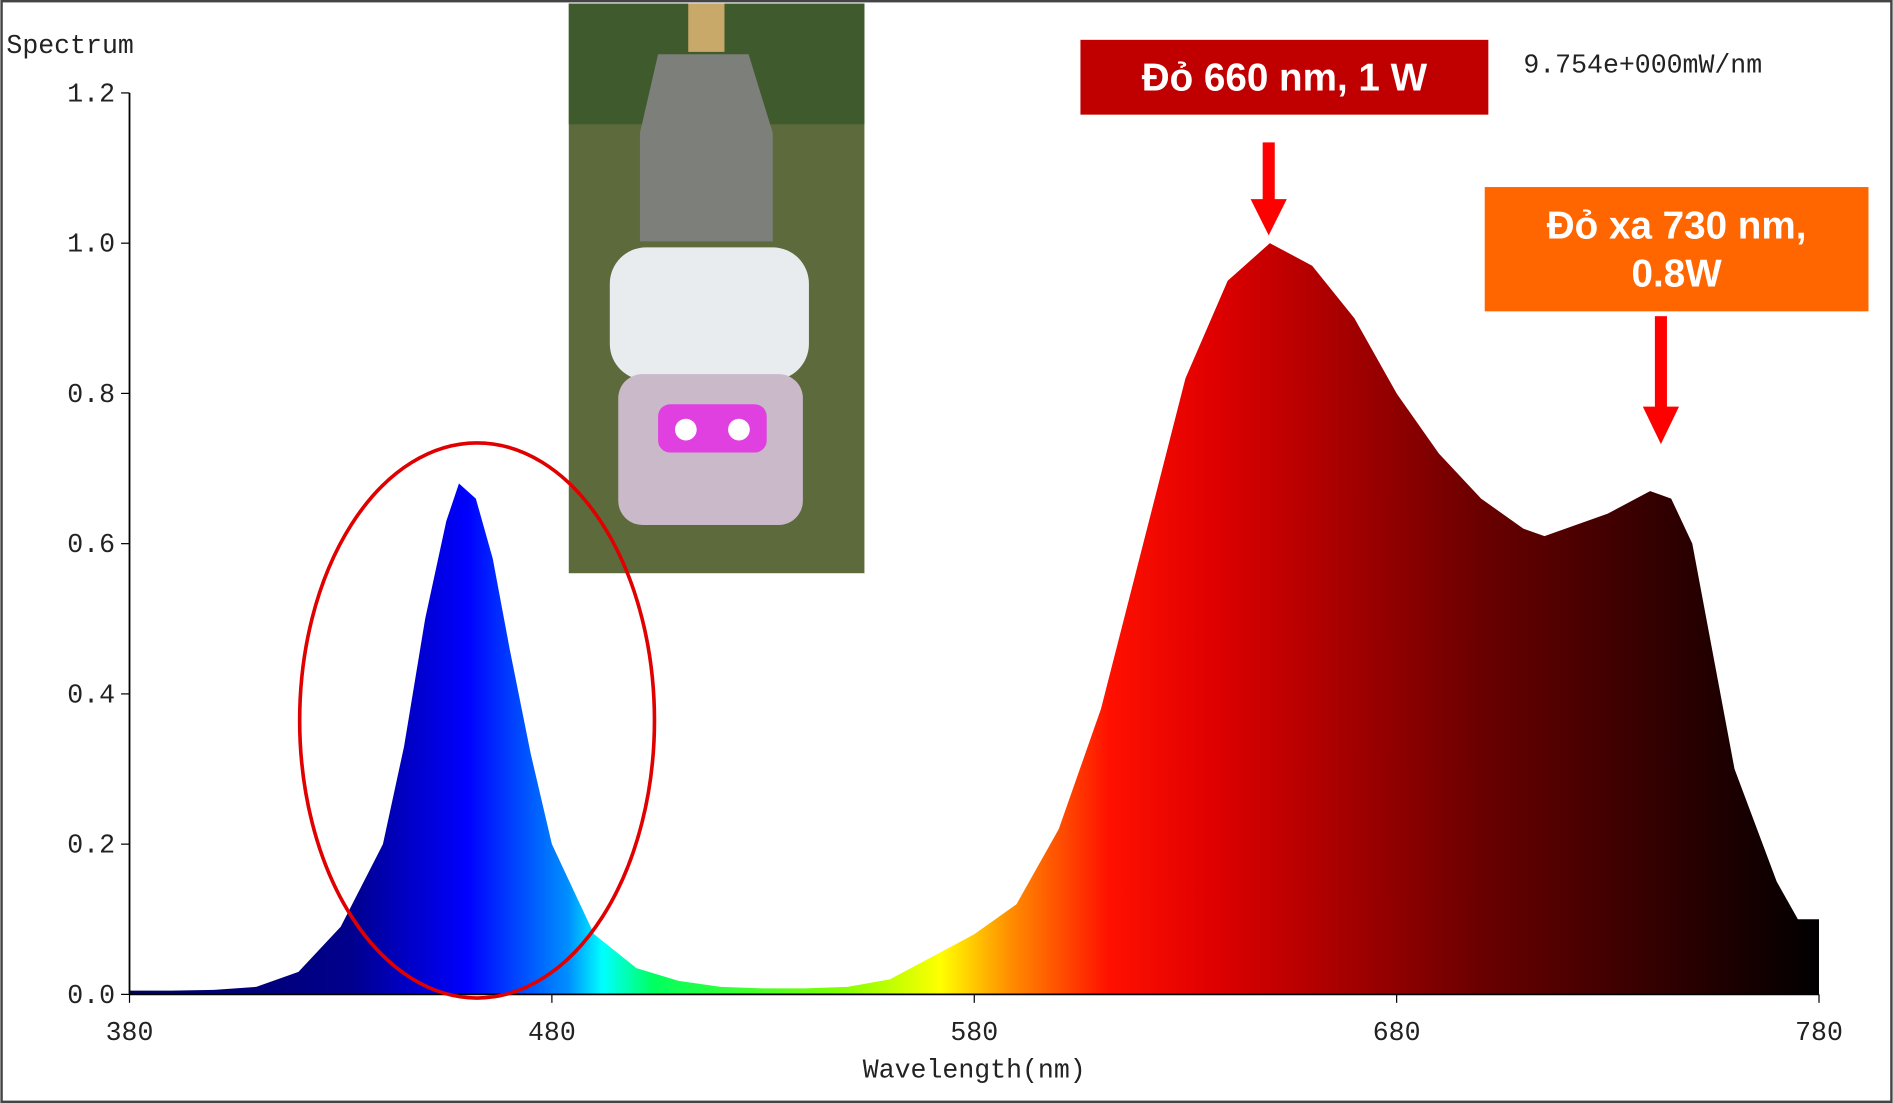  Describe the element at coordinates (1677, 274) in the screenshot. I see `annotation-text: 0.8W` at that location.